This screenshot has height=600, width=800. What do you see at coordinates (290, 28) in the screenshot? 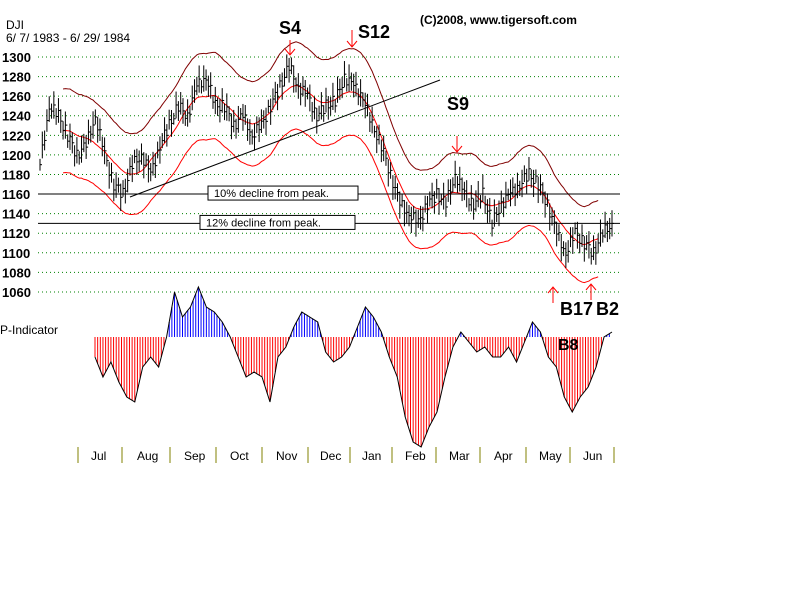
I see `signal-s4: S4` at bounding box center [290, 28].